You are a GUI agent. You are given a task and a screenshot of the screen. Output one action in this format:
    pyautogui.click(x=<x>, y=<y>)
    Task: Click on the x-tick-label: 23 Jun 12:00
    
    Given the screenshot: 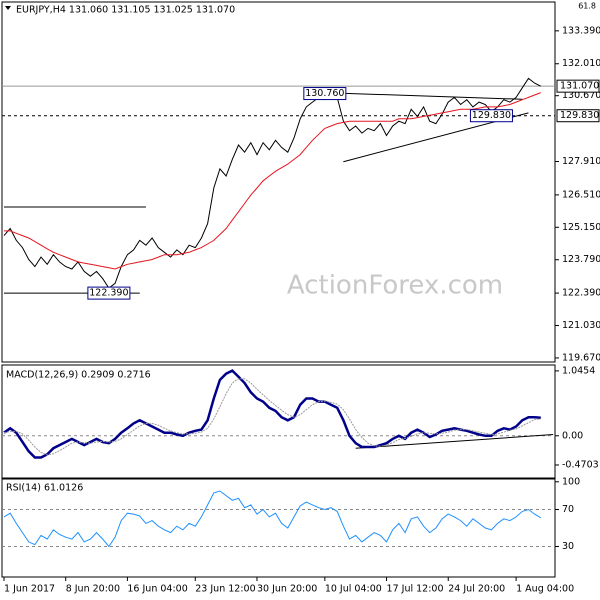 What is the action you would take?
    pyautogui.click(x=225, y=589)
    